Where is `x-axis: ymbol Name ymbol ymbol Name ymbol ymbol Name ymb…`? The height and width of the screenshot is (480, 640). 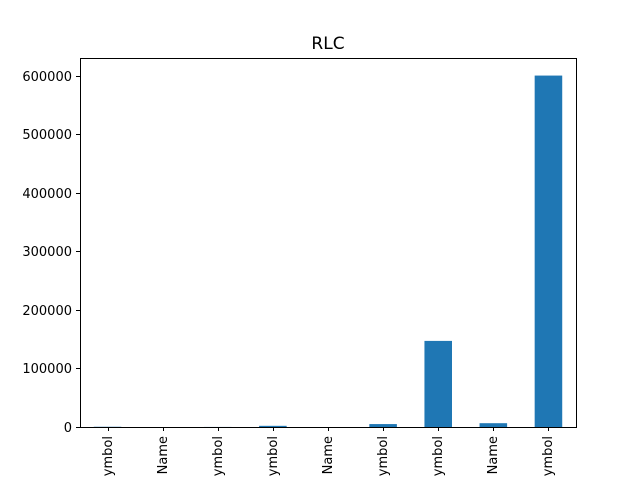 x-axis: ymbol Name ymbol ymbol Name ymbol ymbol Name ymb… is located at coordinates (328, 451).